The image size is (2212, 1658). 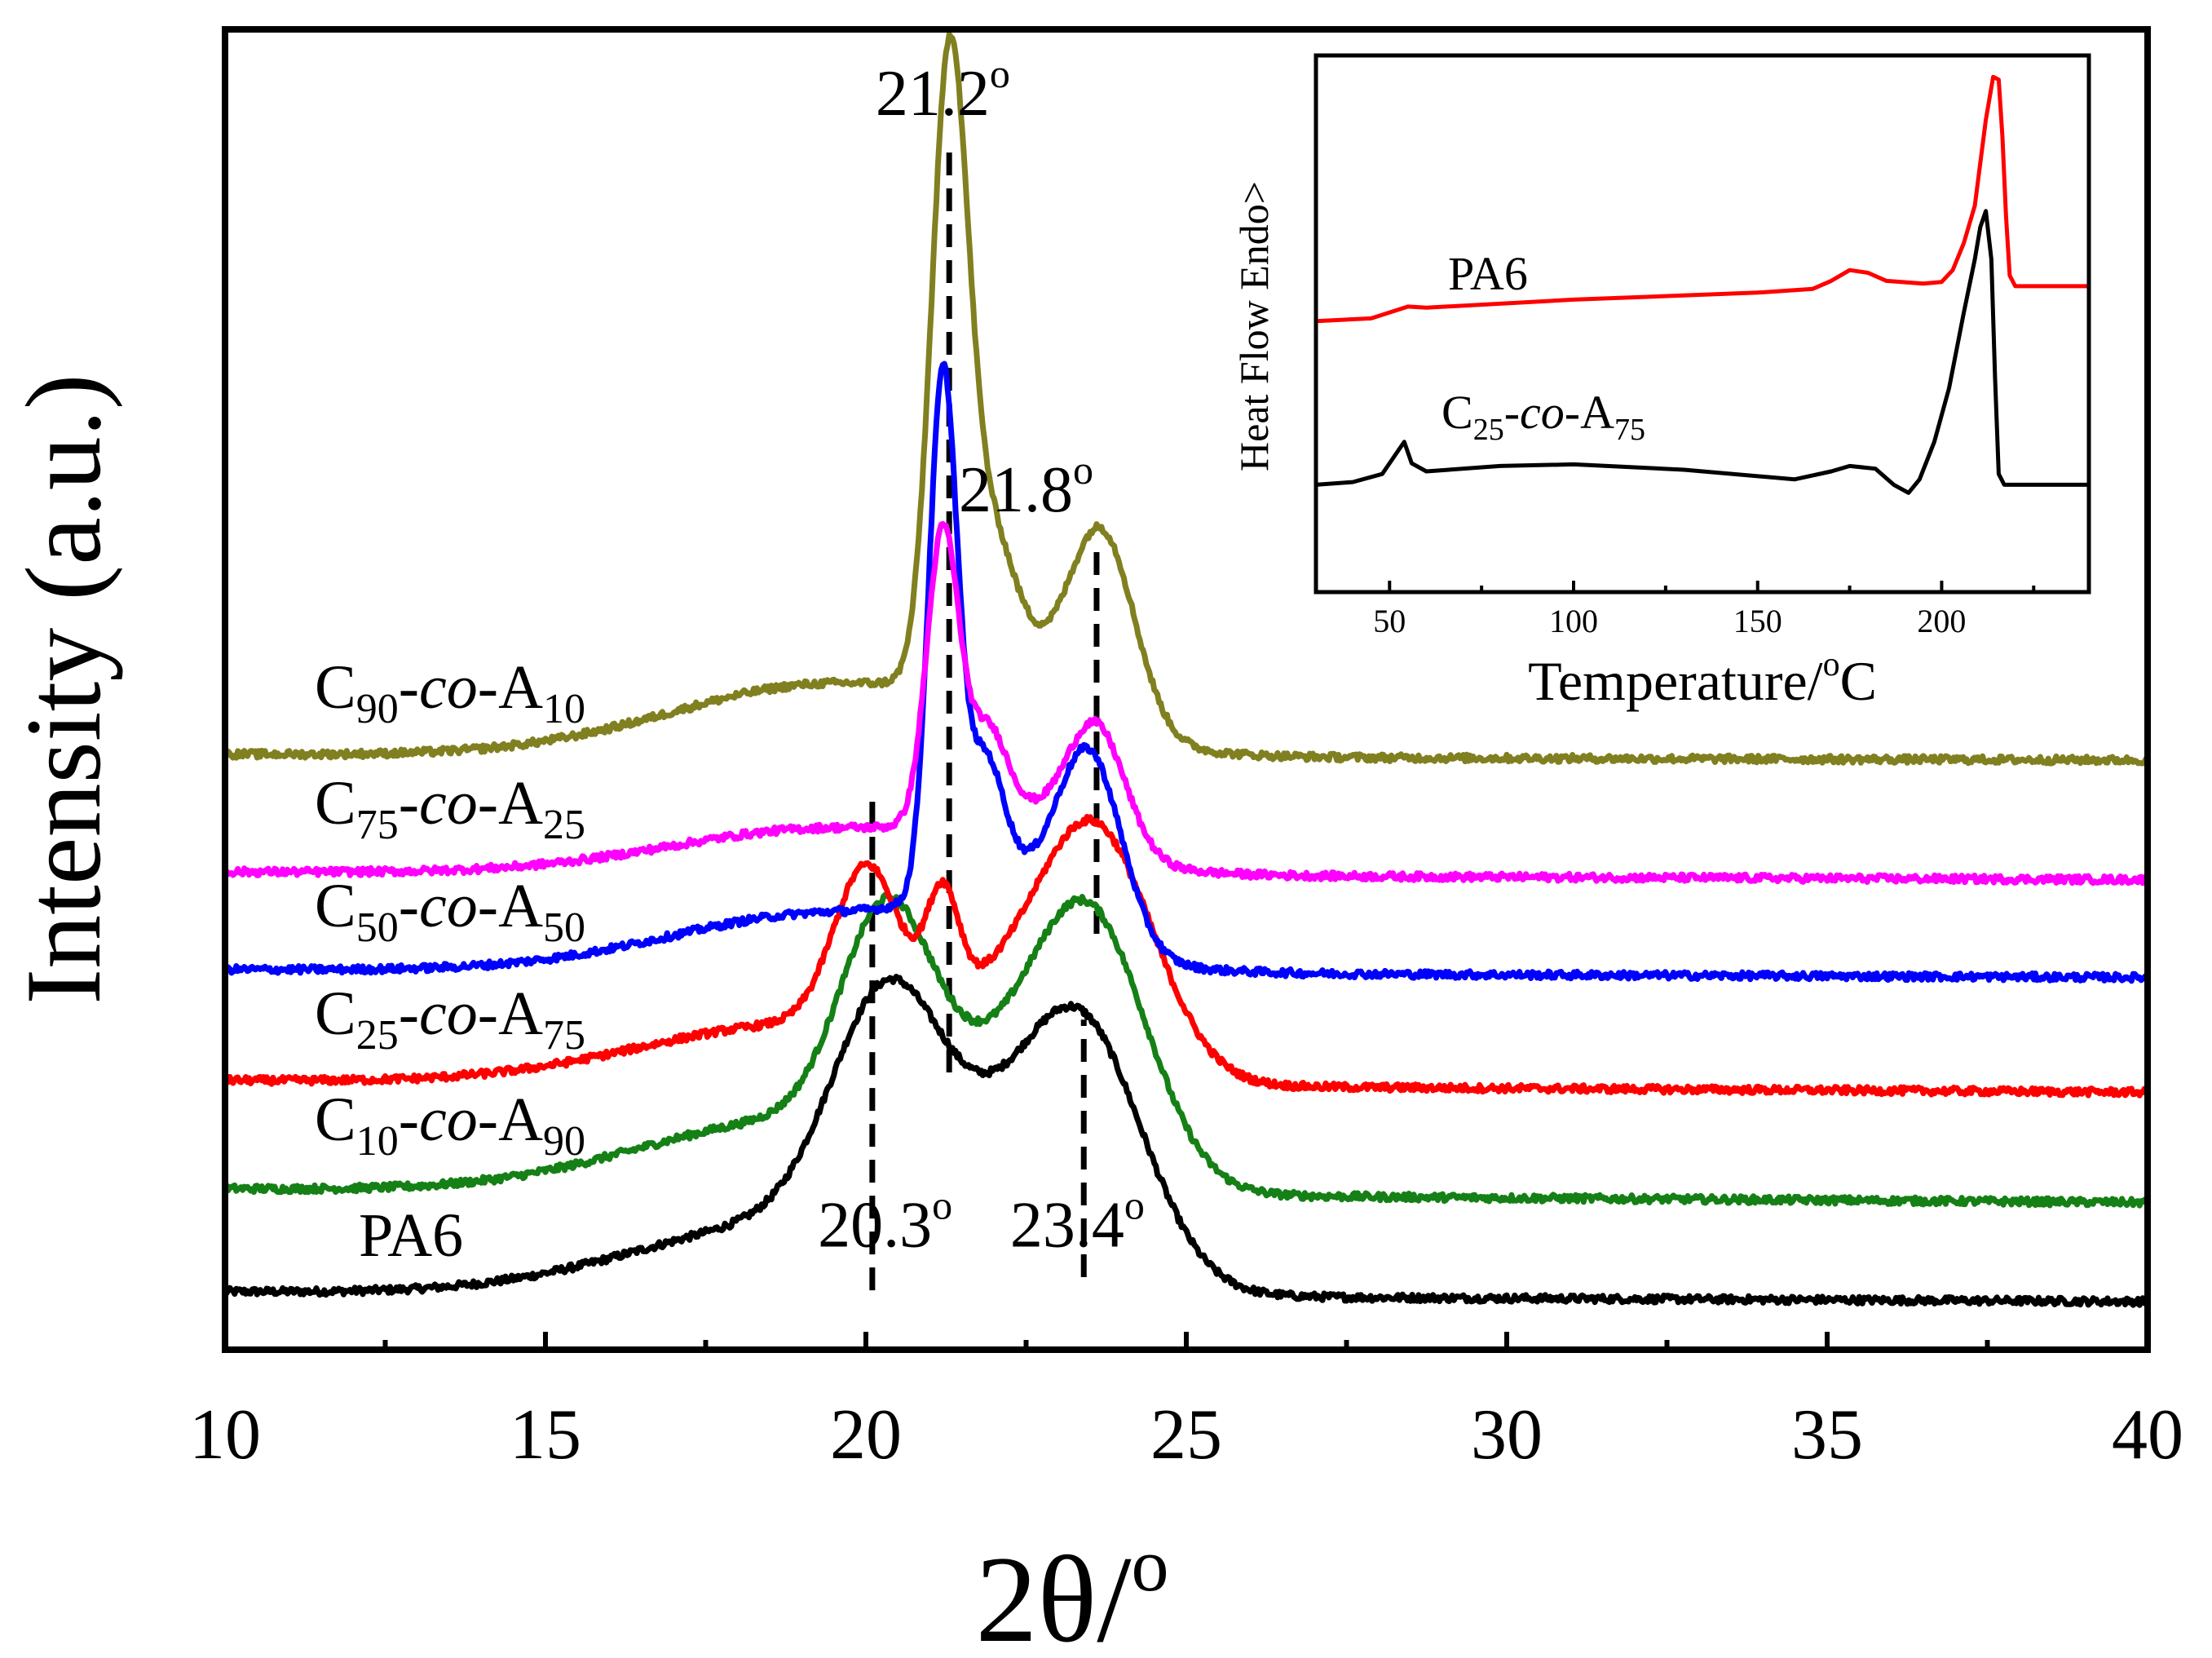 What do you see at coordinates (225, 1435) in the screenshot?
I see `x-tick-label: 10` at bounding box center [225, 1435].